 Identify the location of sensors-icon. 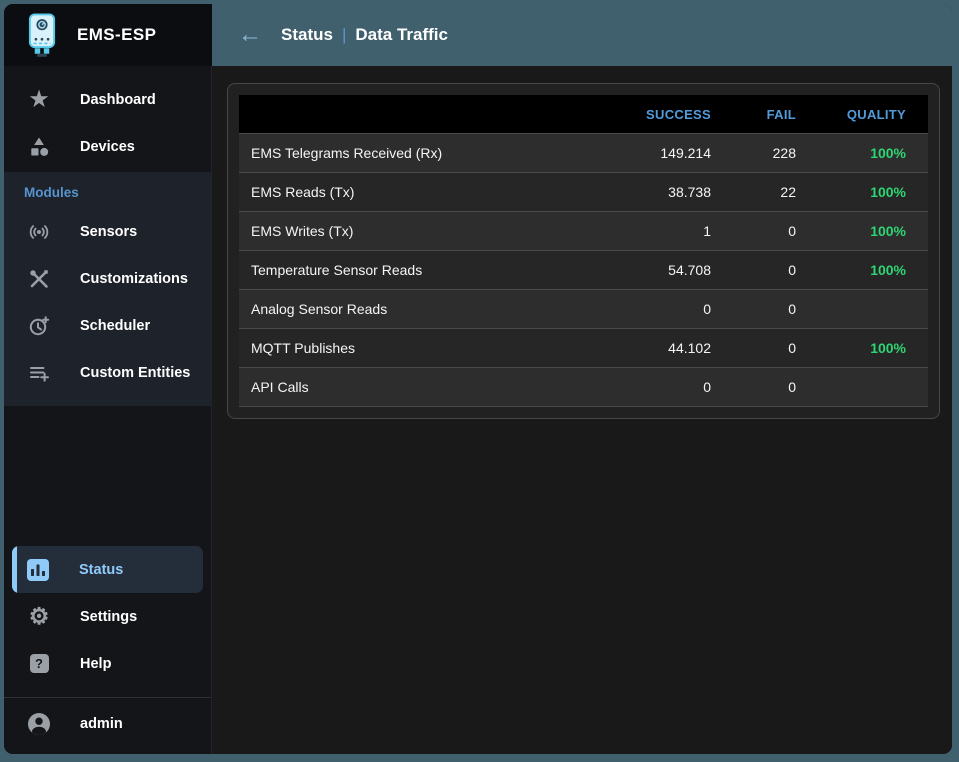
(39, 232).